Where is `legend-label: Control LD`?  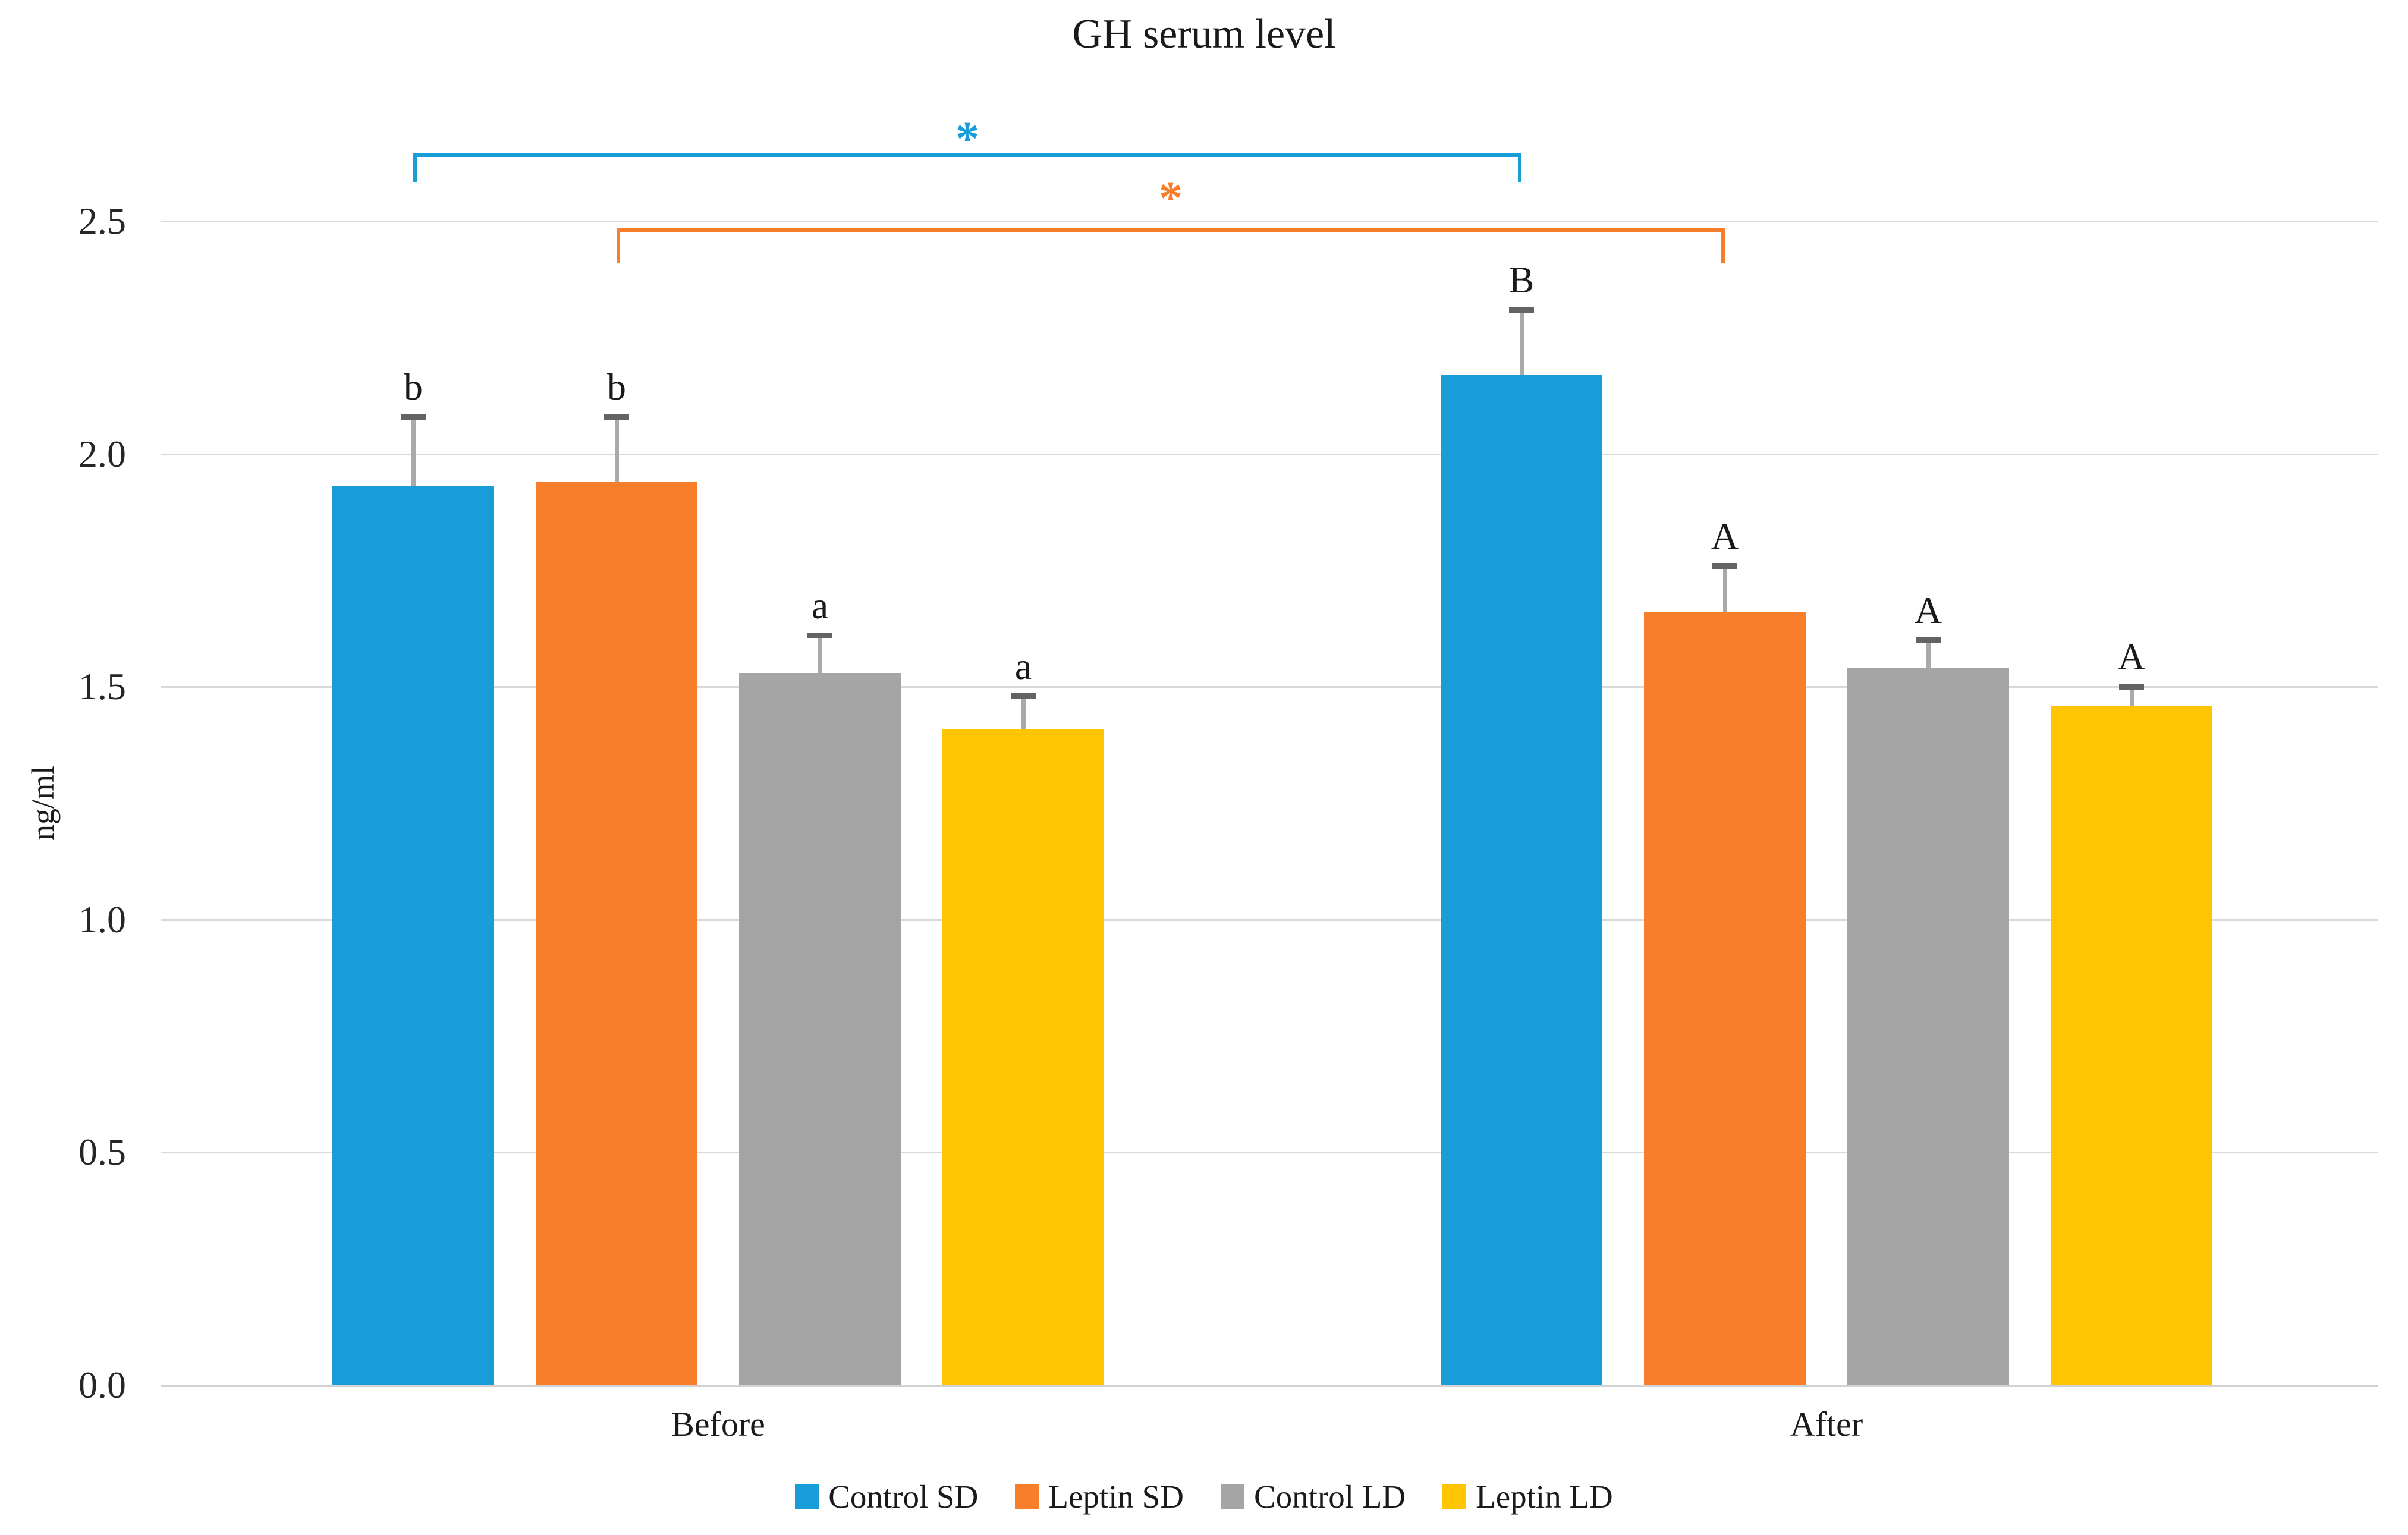 legend-label: Control LD is located at coordinates (1329, 1497).